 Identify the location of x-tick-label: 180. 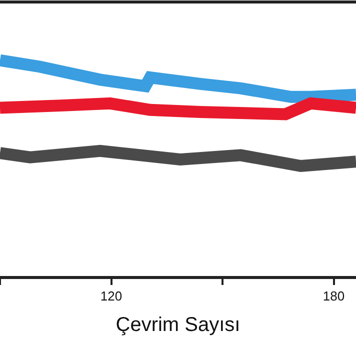
(333, 296).